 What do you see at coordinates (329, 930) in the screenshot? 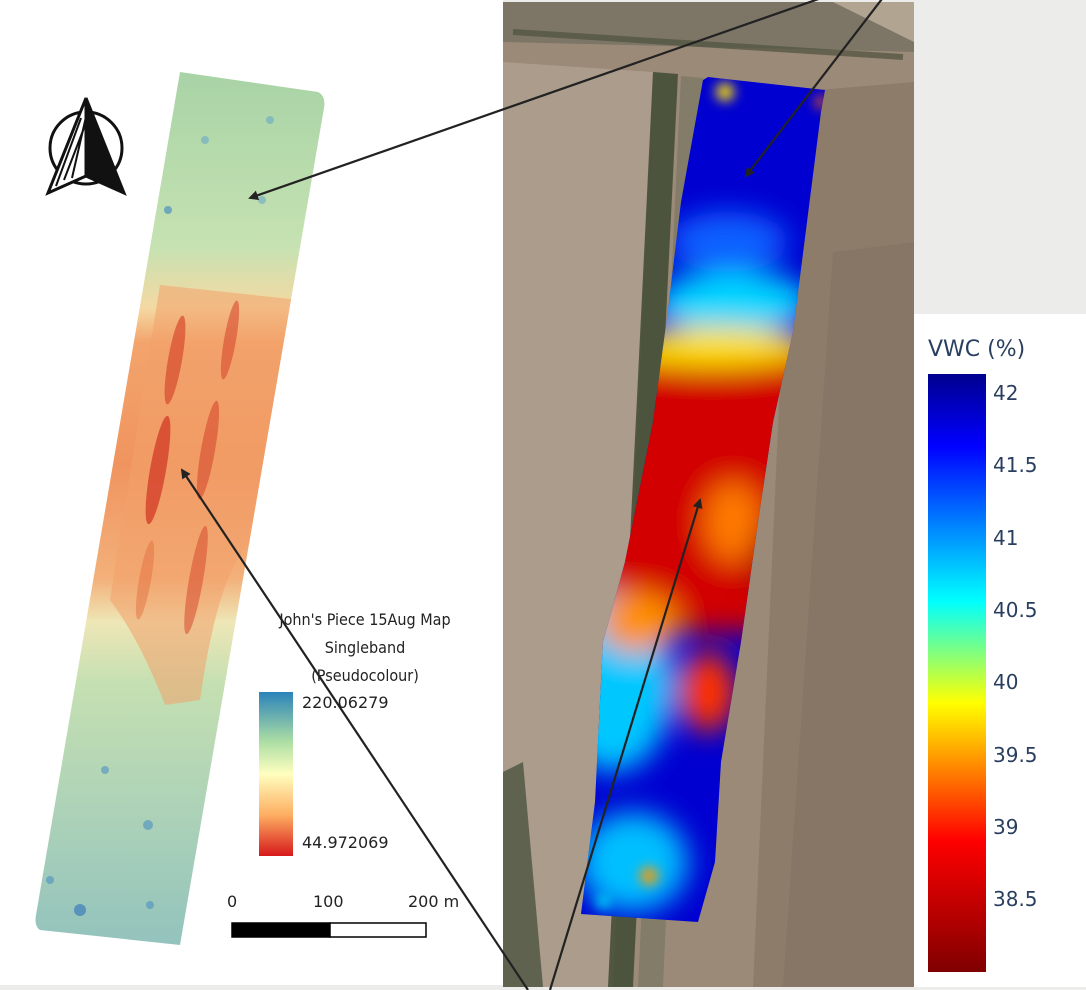
I see `scale-bar` at bounding box center [329, 930].